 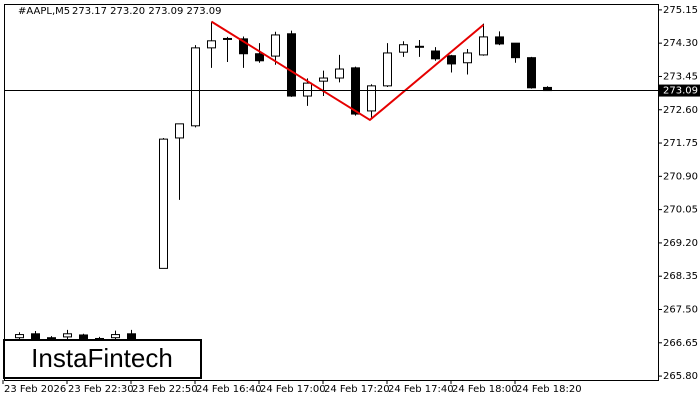 I want to click on last-price-box, so click(x=679, y=90).